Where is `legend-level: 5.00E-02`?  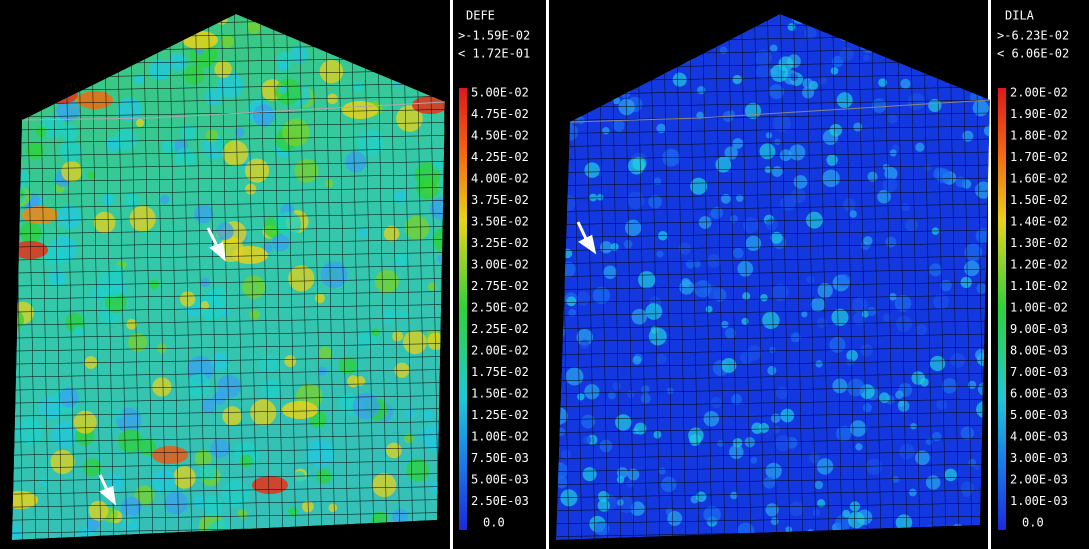
legend-level: 5.00E-02 is located at coordinates (500, 93).